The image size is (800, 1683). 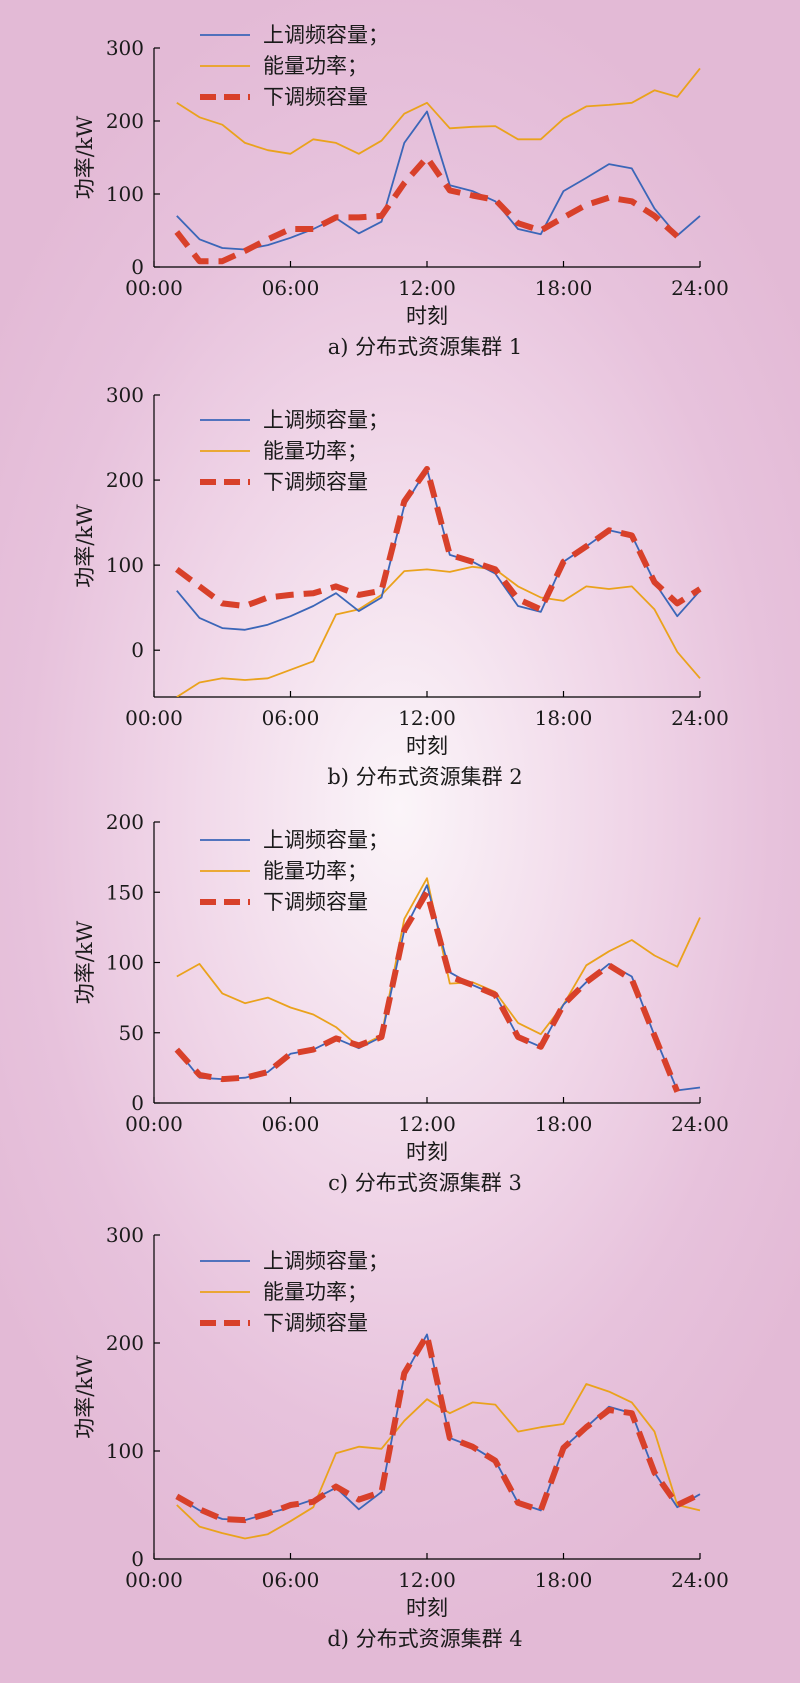 I want to click on chart-caption: c) 分布式资源集群 3, so click(x=425, y=1183).